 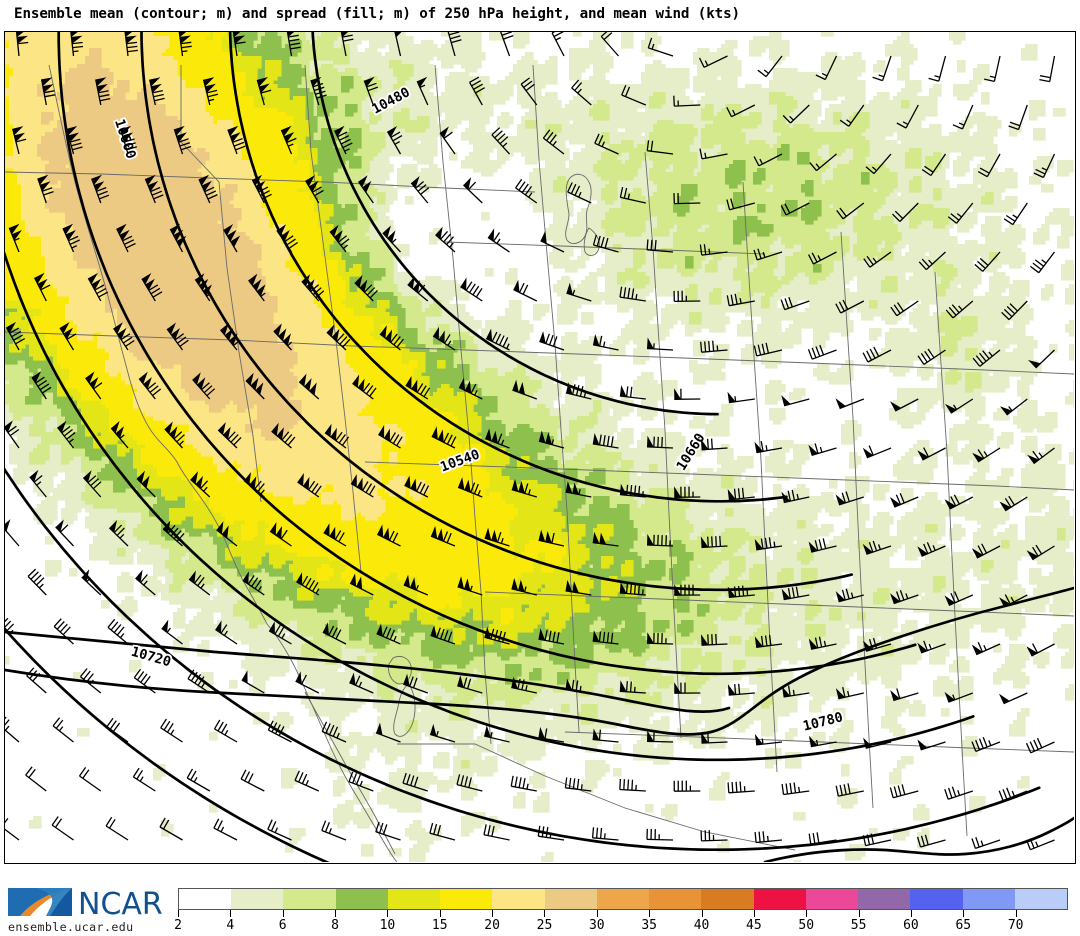 I want to click on colorbar-tick-label: 55, so click(x=858, y=925).